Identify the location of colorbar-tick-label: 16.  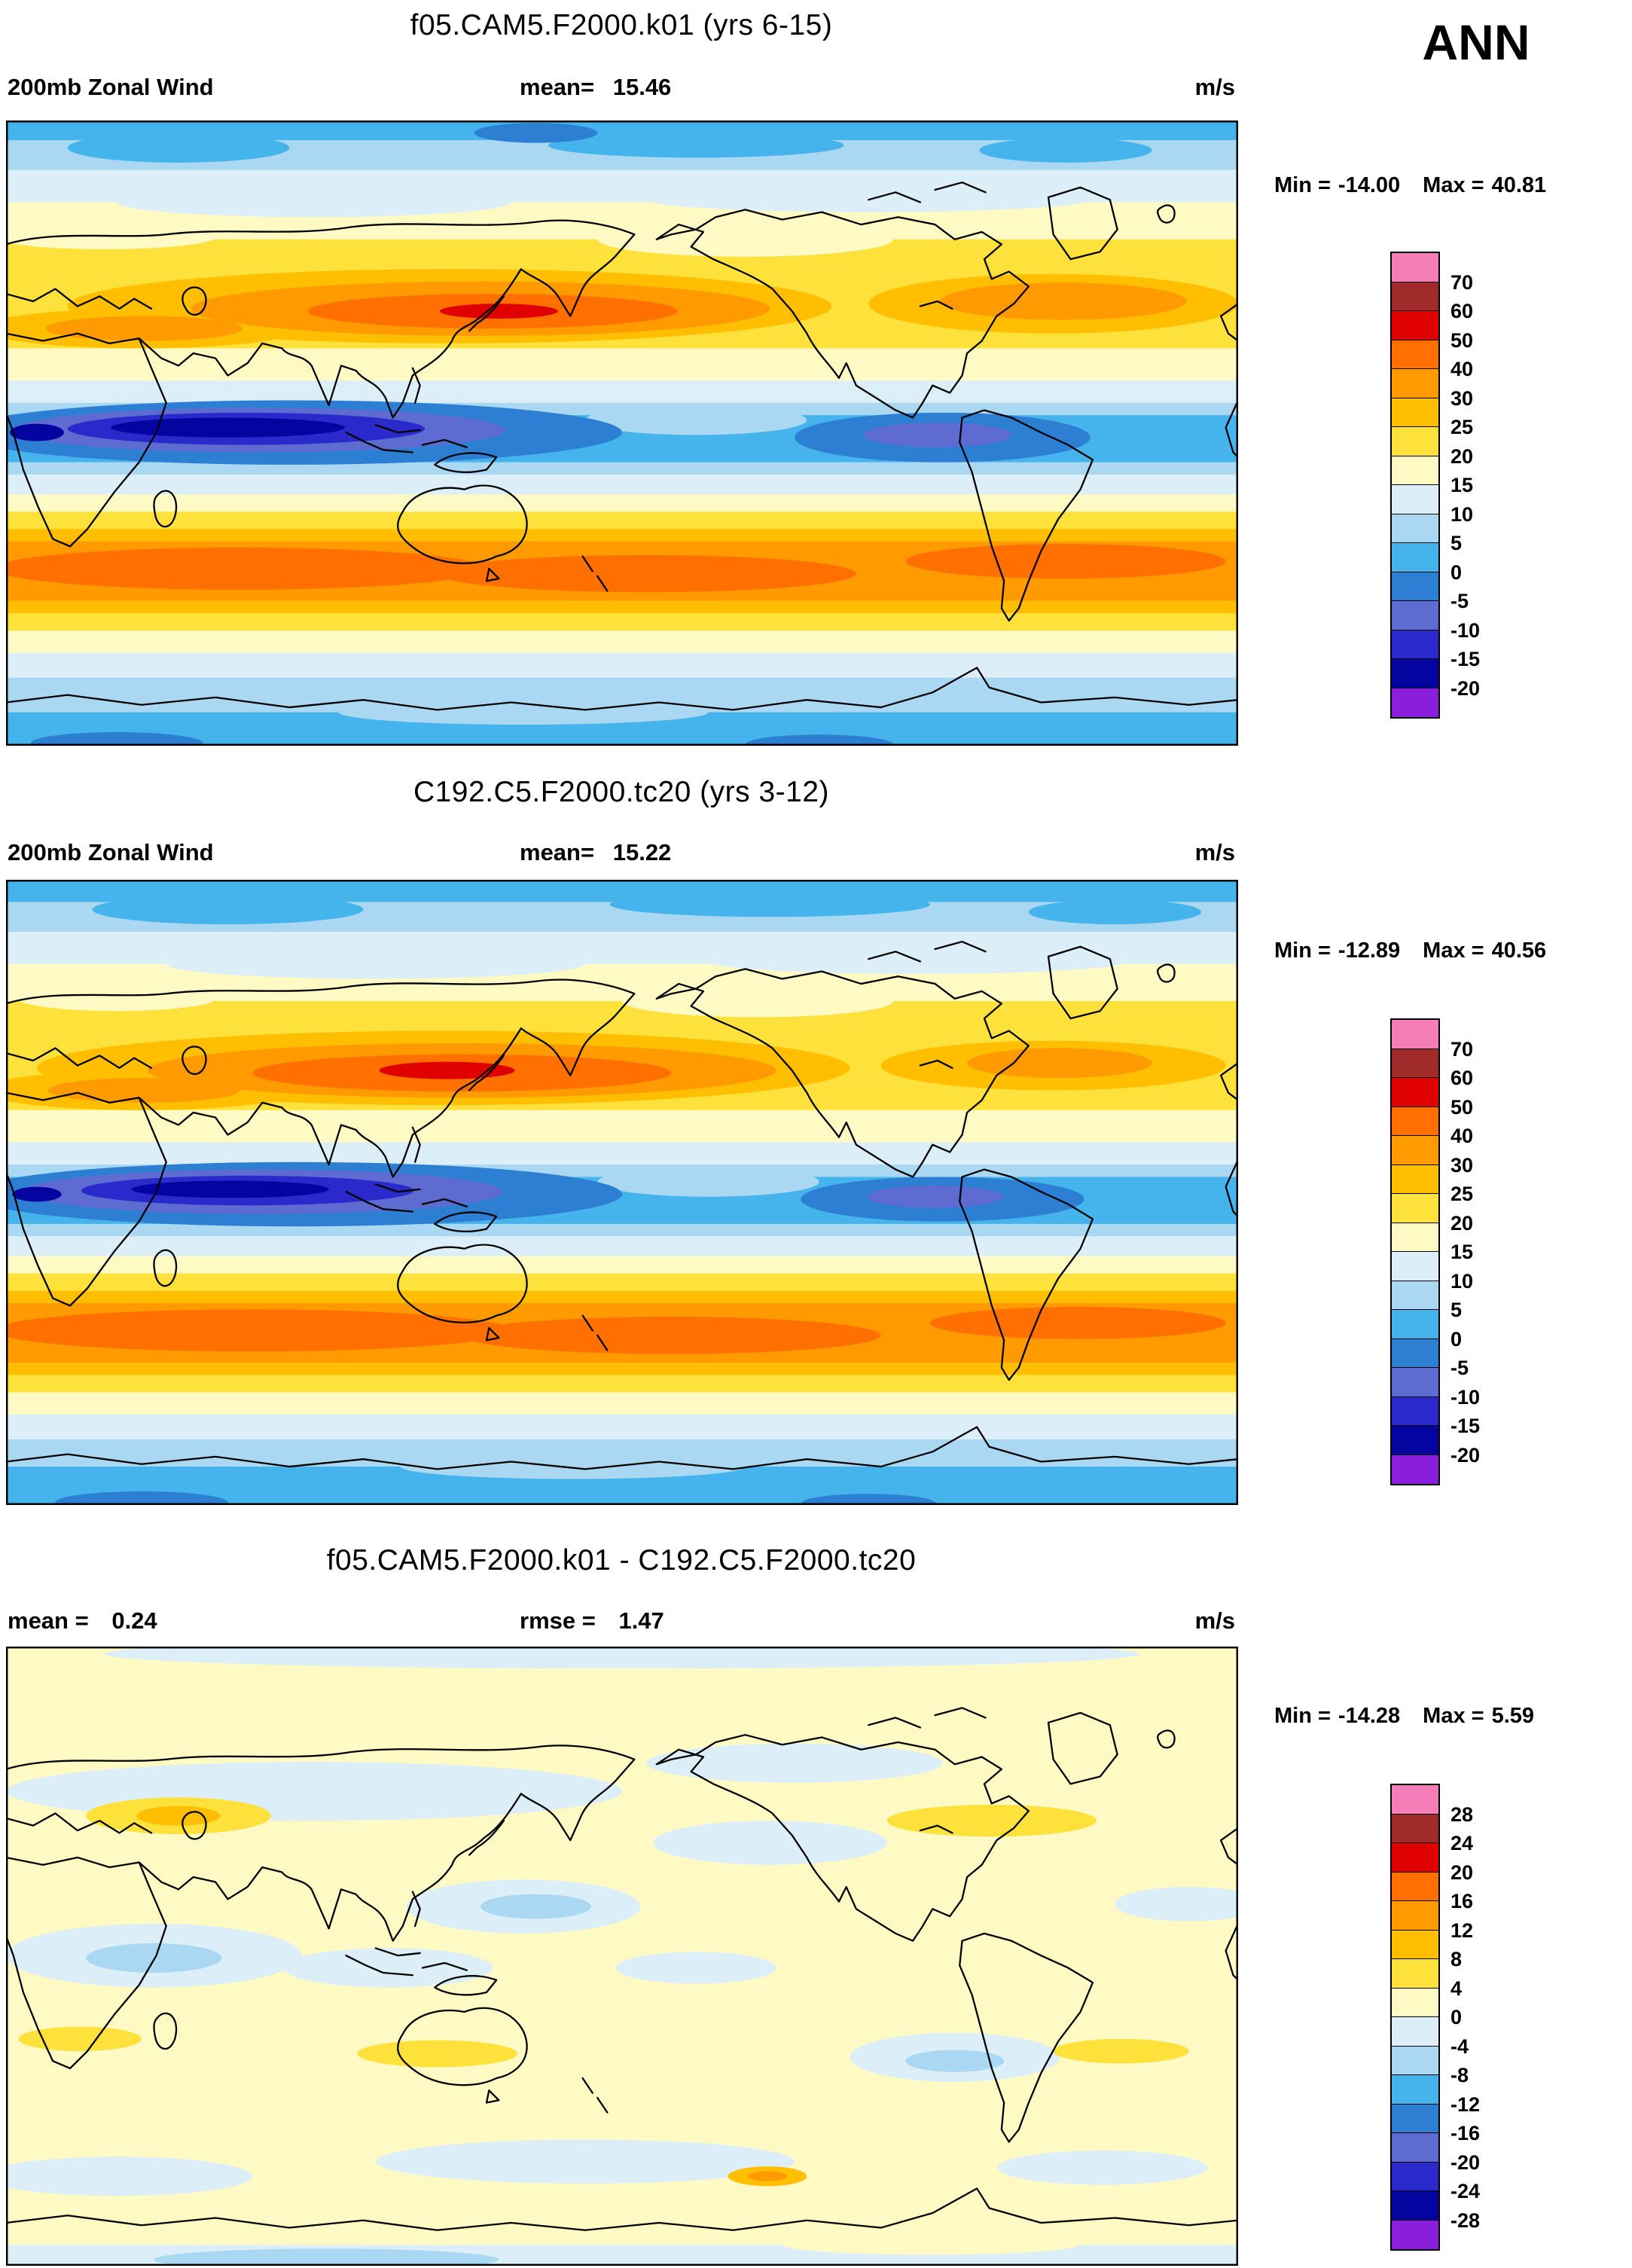
(1462, 1901).